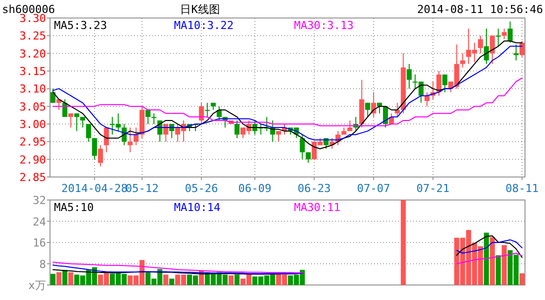  Describe the element at coordinates (197, 207) in the screenshot. I see `text: MA10:14` at that location.